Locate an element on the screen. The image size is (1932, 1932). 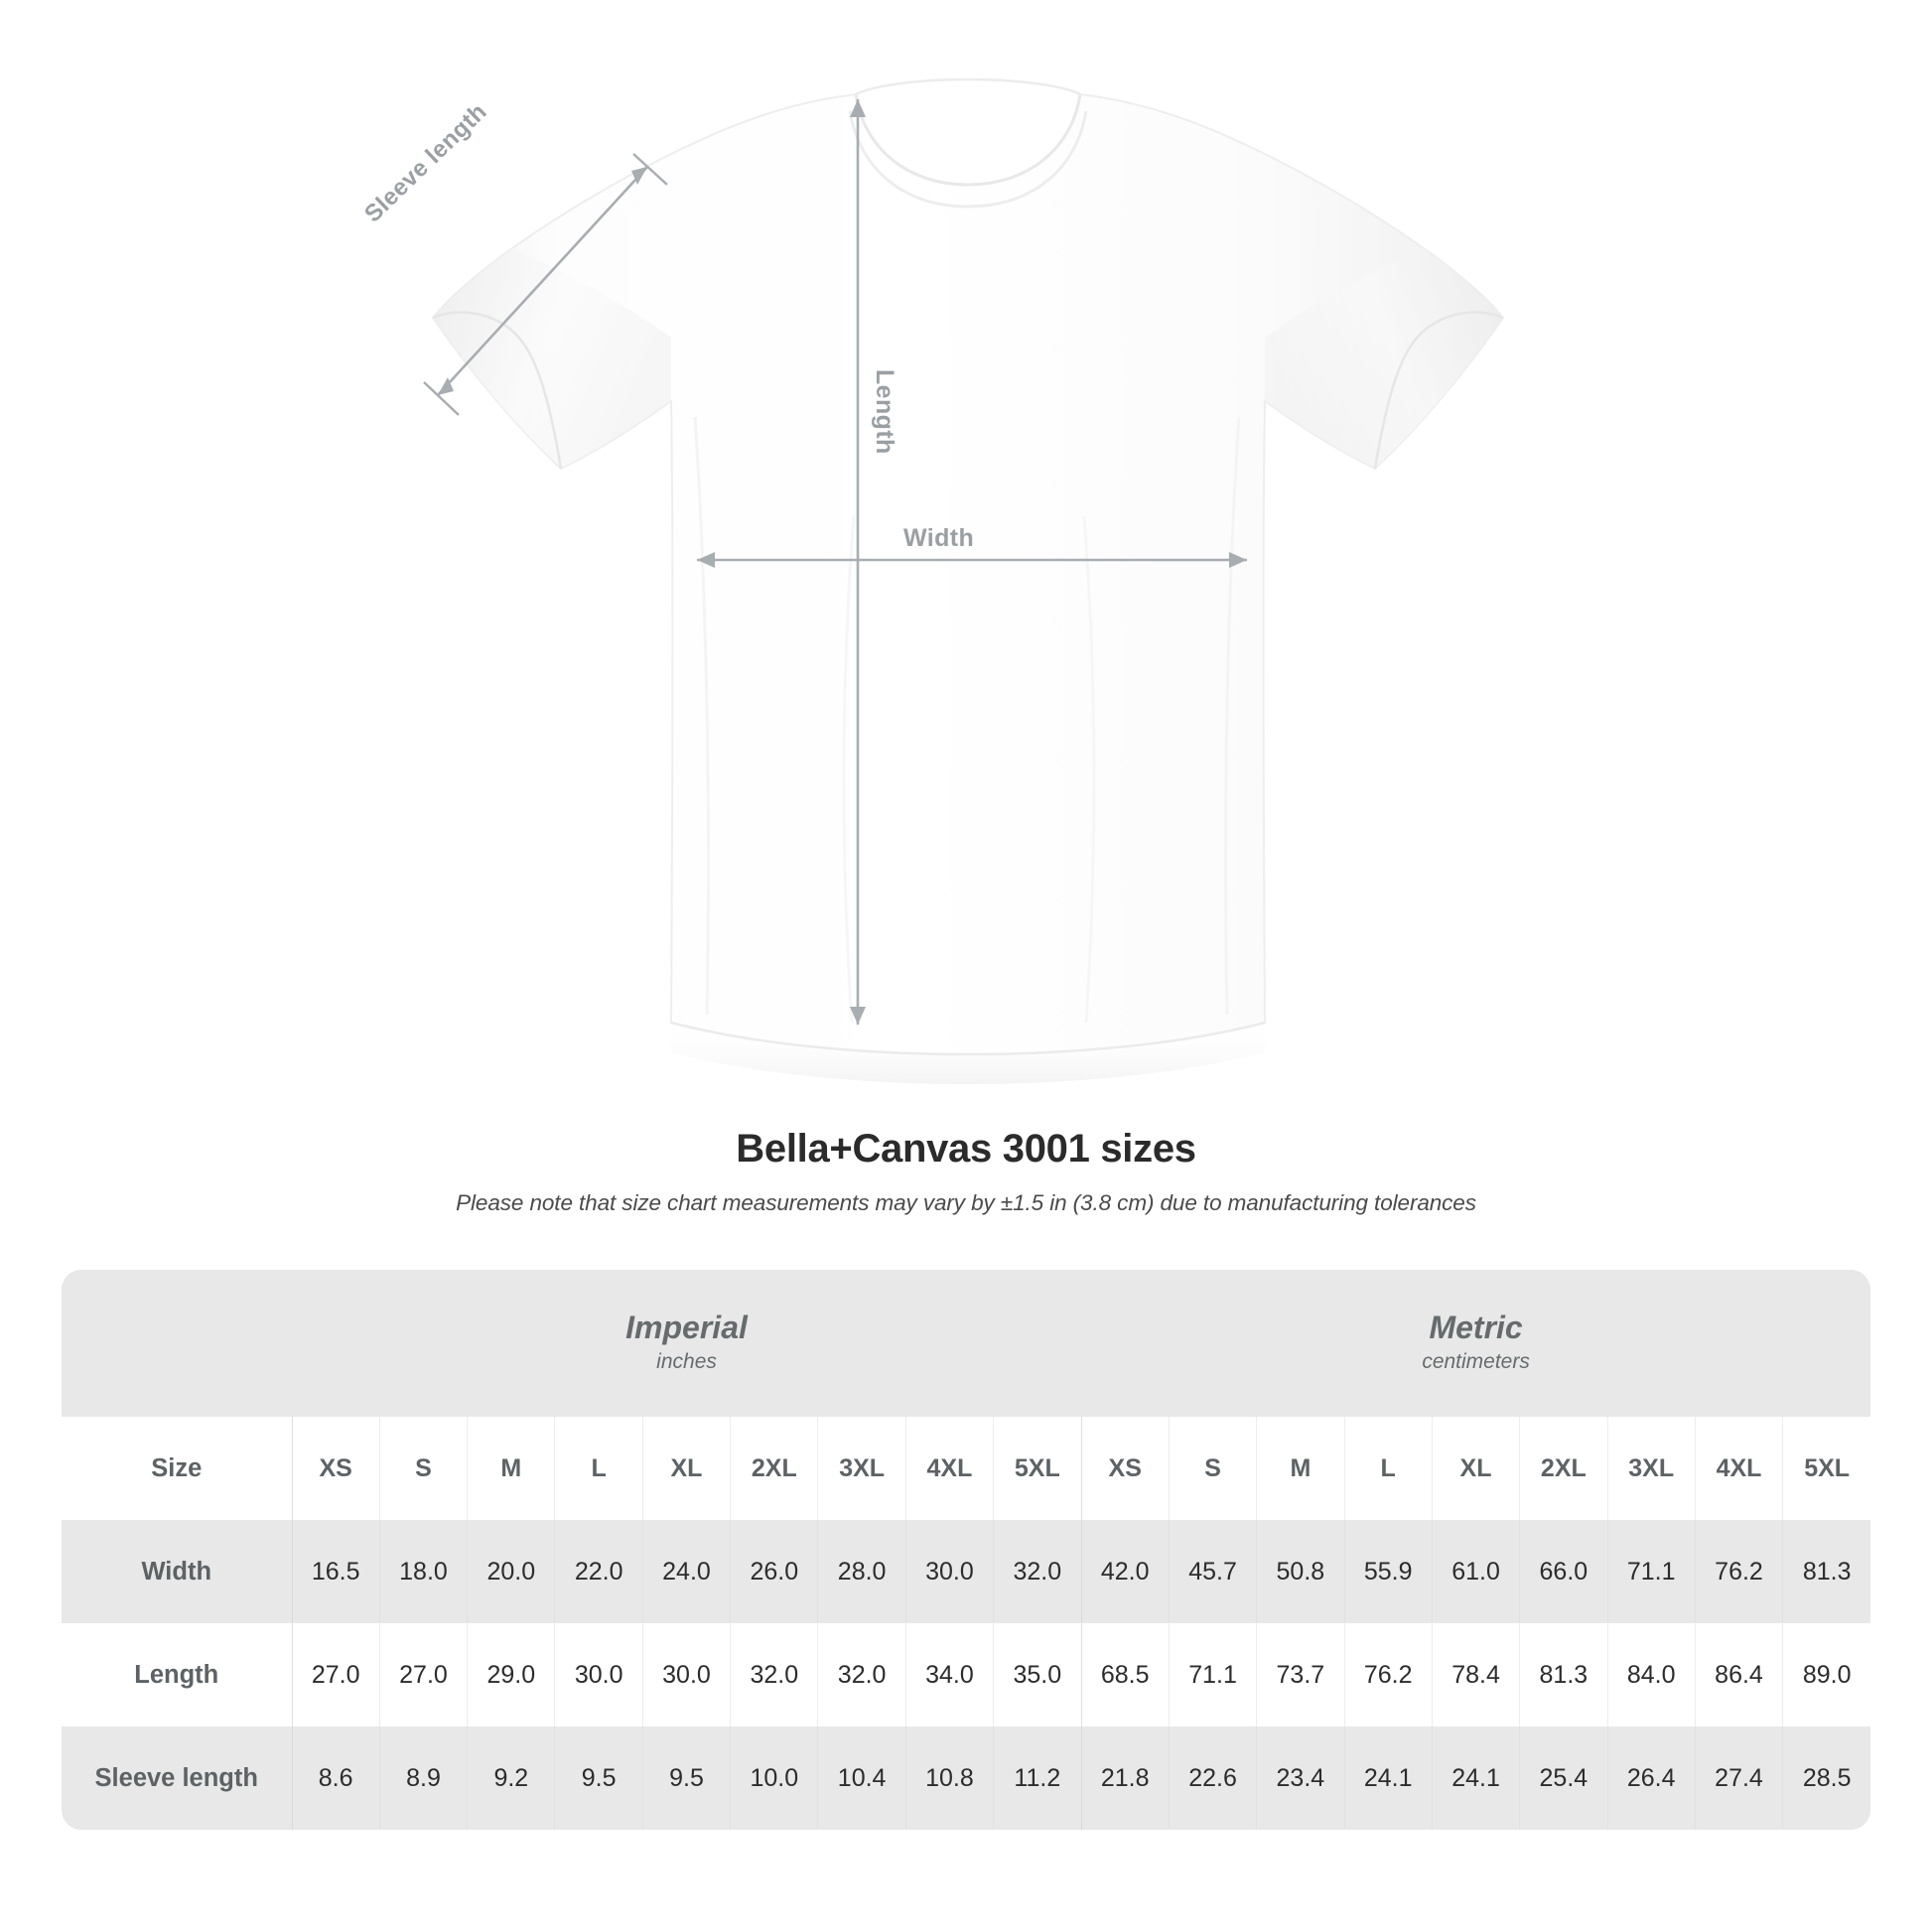
table-cell: 61.0 is located at coordinates (1475, 1571).